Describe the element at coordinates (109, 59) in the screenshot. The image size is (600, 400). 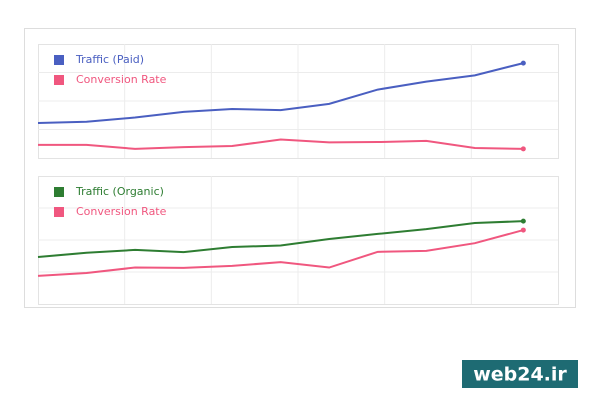
I see `legend-label: Traffic (Paid)` at that location.